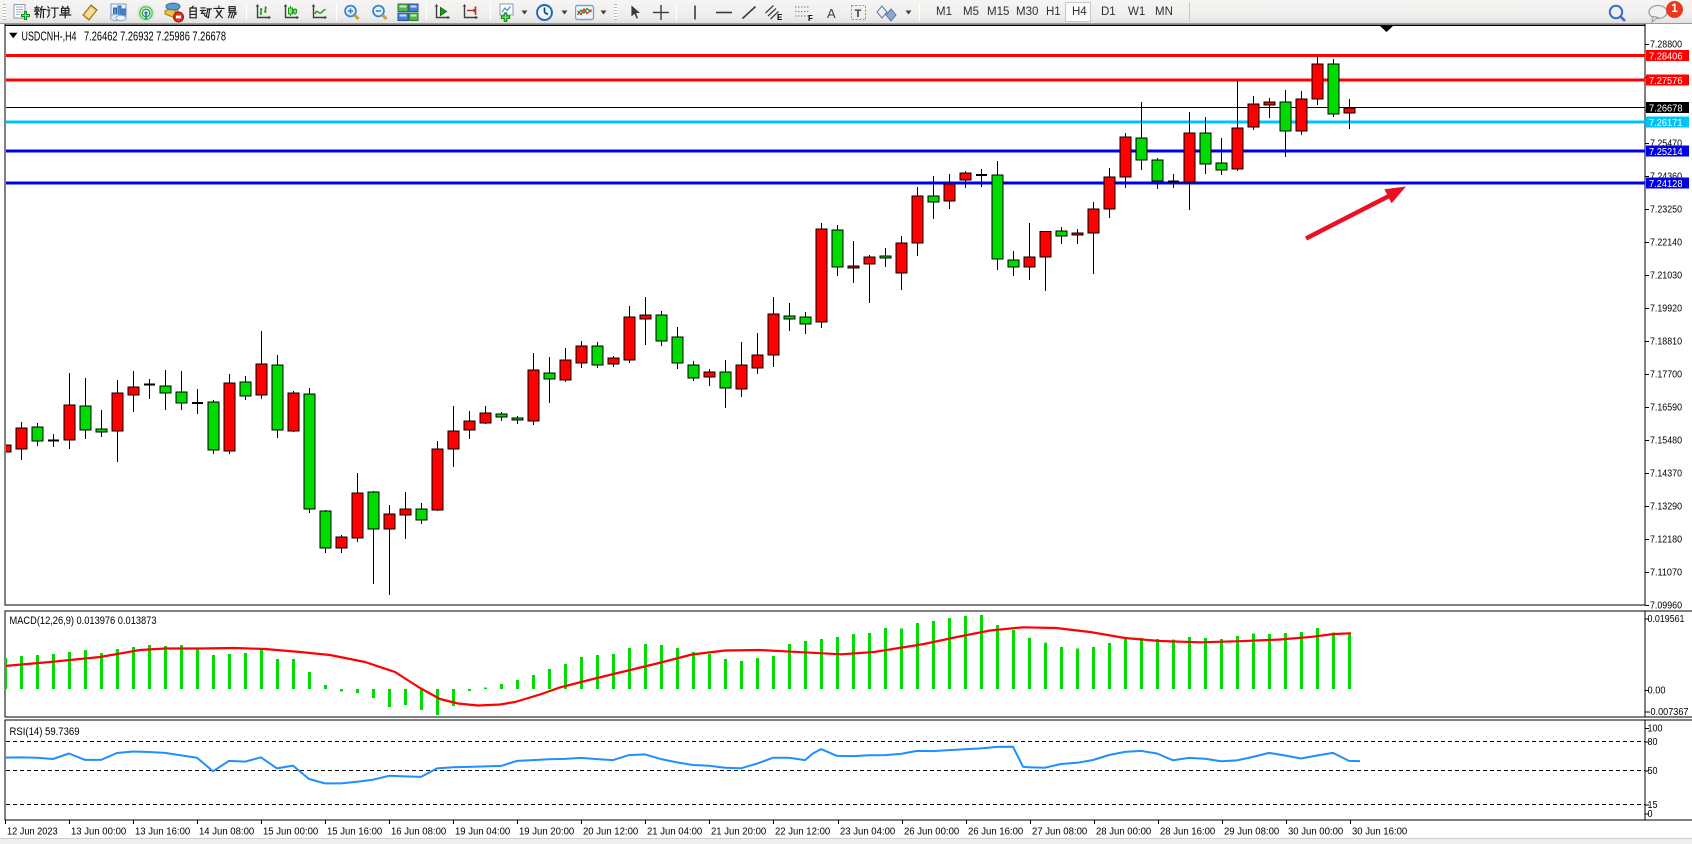 Image resolution: width=1692 pixels, height=844 pixels. I want to click on svg-text: 15, so click(1653, 805).